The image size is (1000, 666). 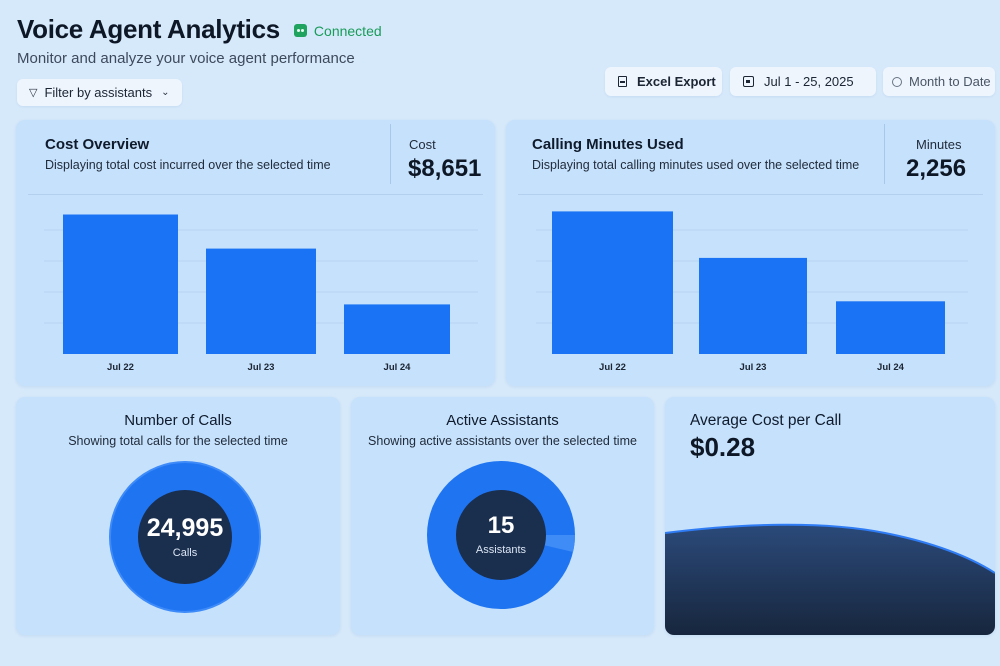 I want to click on connection-status-text: Connected, so click(x=347, y=30).